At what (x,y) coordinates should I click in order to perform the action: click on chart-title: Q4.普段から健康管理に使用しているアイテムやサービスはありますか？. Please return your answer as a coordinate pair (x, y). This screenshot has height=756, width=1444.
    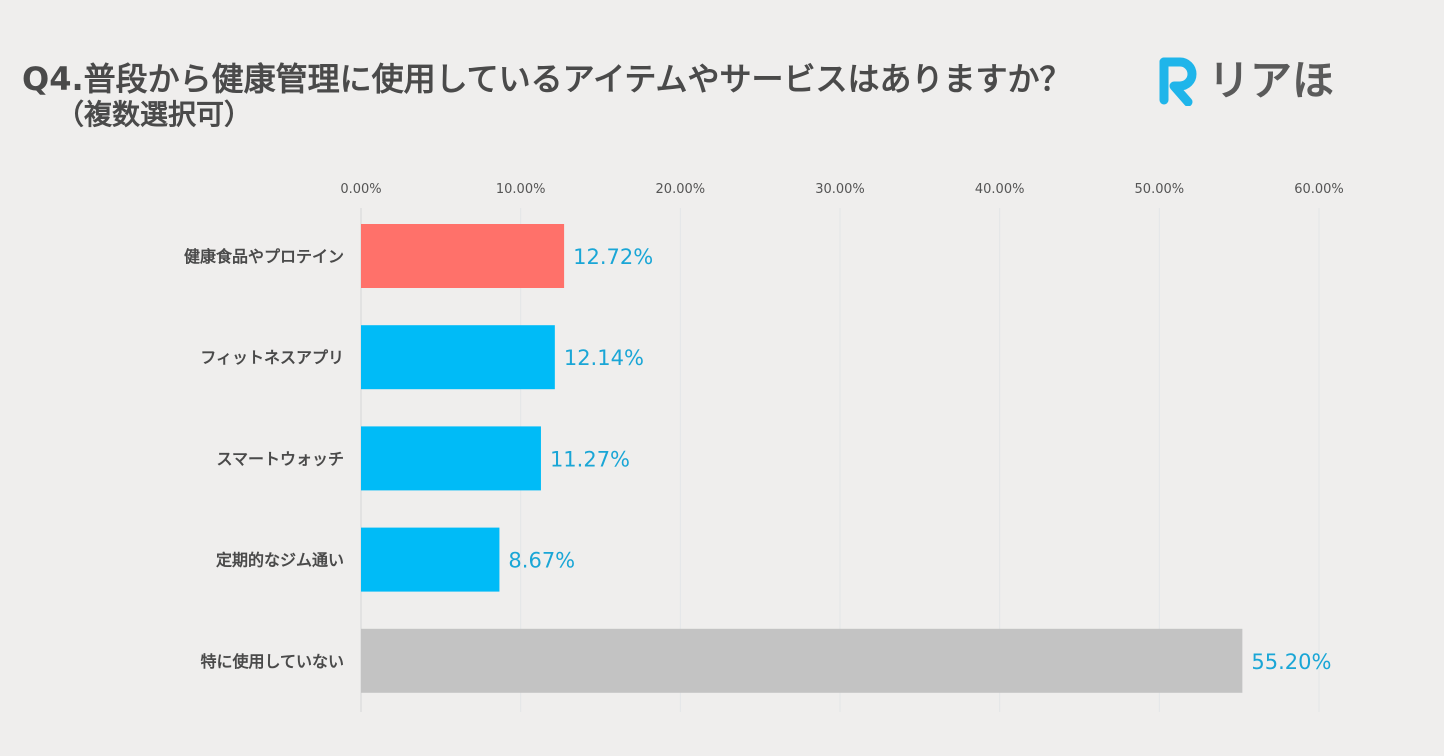
    Looking at the image, I should click on (547, 79).